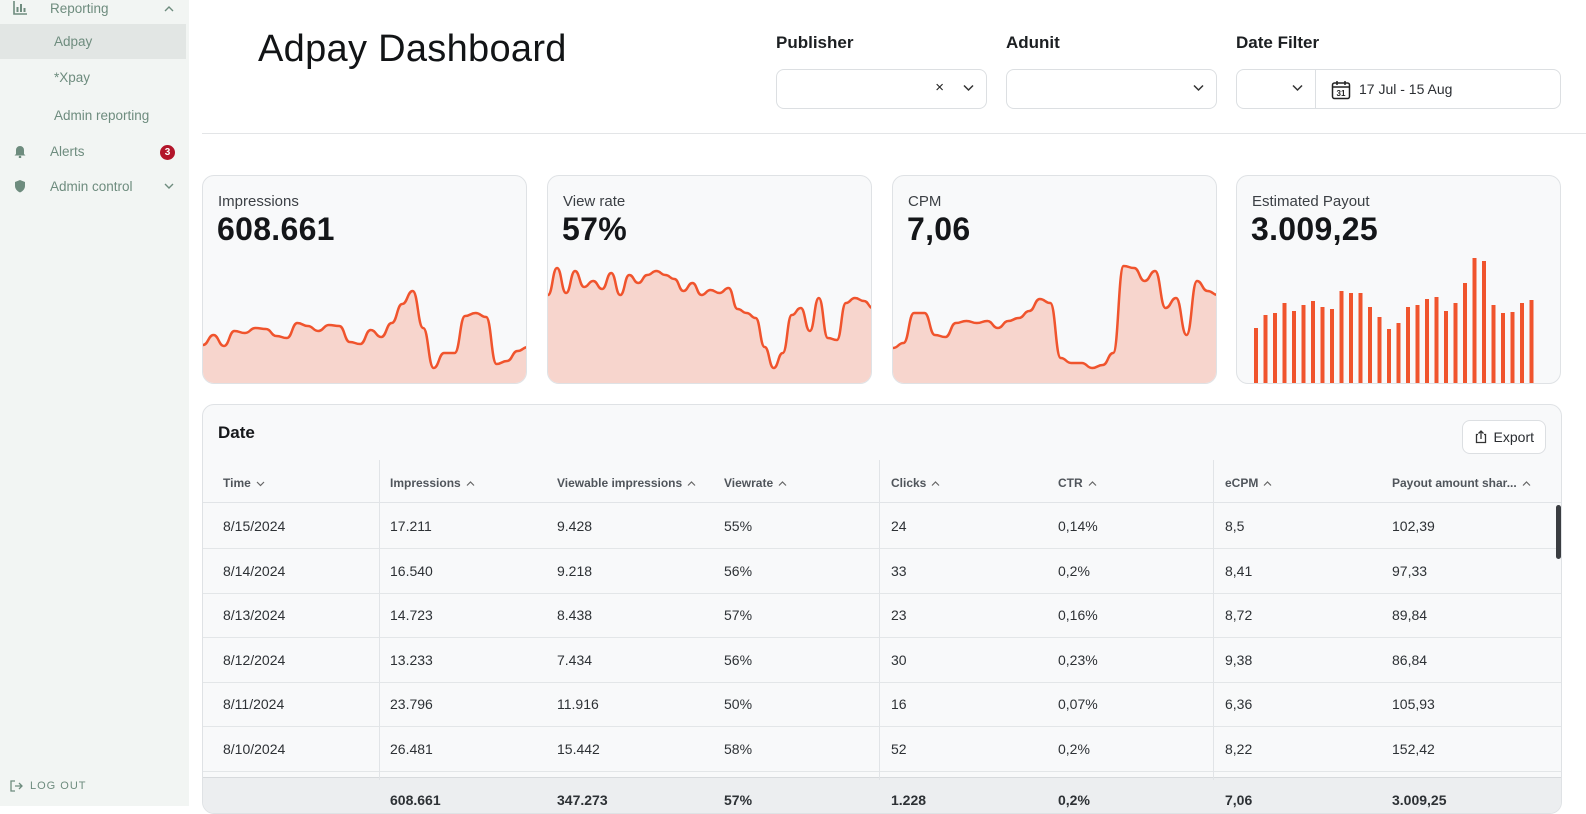 This screenshot has height=814, width=1586. Describe the element at coordinates (1513, 437) in the screenshot. I see `export-label: Export` at that location.